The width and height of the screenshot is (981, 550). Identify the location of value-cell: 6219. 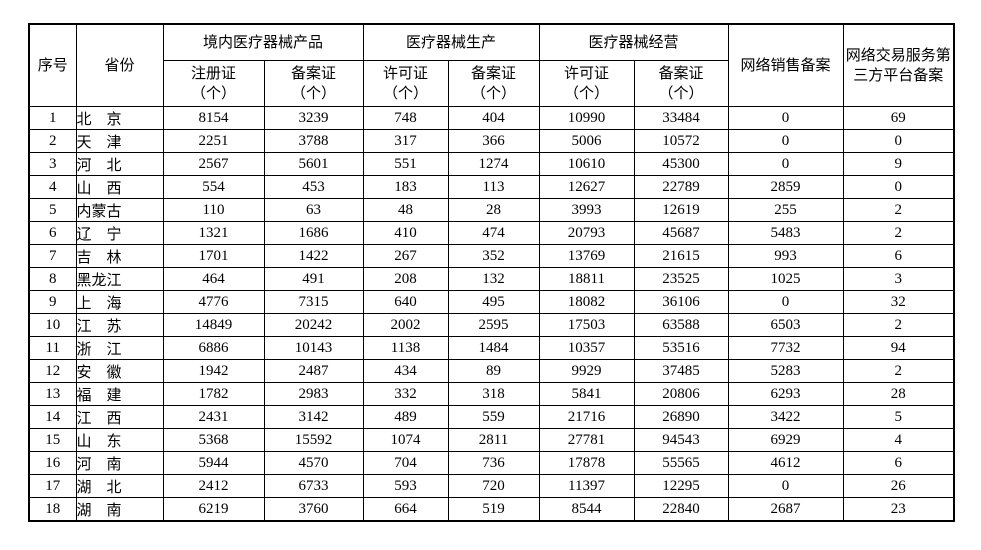
(213, 509).